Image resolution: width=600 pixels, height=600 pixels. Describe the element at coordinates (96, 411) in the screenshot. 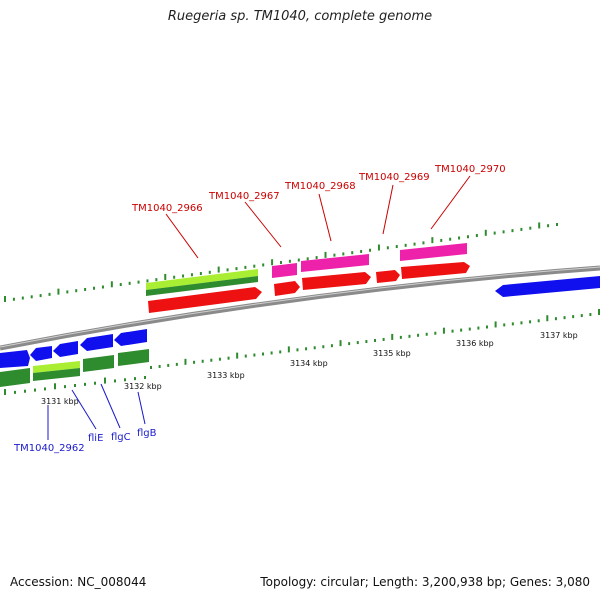

I see `bottom-leaders` at that location.